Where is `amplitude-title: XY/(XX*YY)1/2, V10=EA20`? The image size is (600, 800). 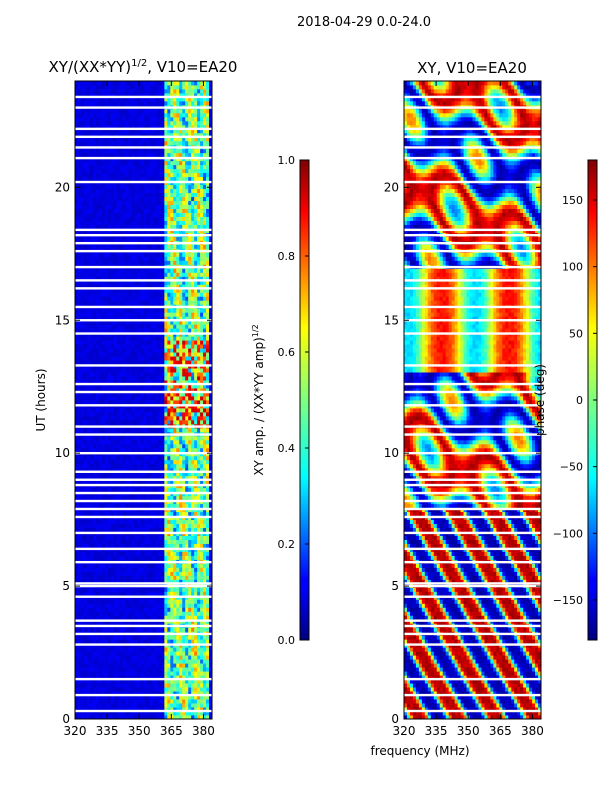
amplitude-title: XY/(XX*YY)1/2, V10=EA20 is located at coordinates (143, 67).